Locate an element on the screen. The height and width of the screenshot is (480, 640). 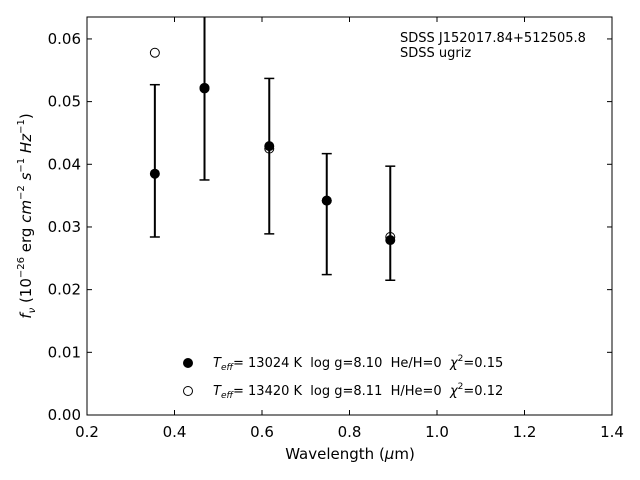
legend-marker-filled is located at coordinates (188, 363).